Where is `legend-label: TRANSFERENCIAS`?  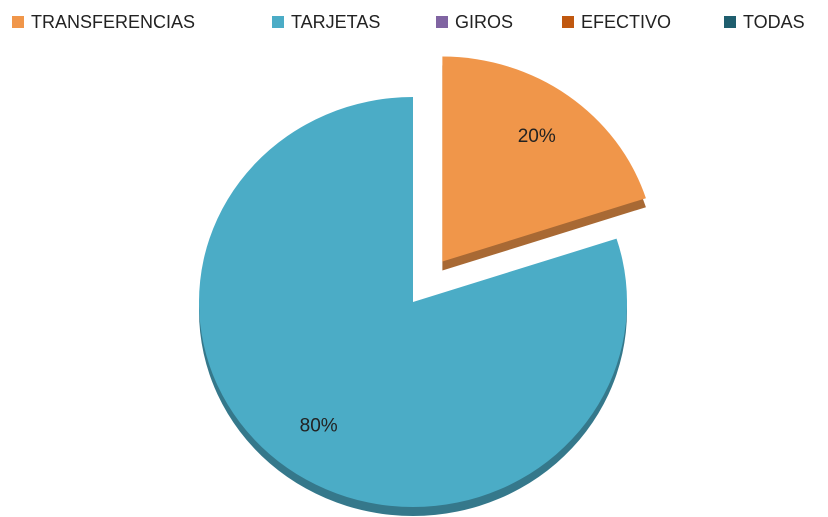 legend-label: TRANSFERENCIAS is located at coordinates (113, 22).